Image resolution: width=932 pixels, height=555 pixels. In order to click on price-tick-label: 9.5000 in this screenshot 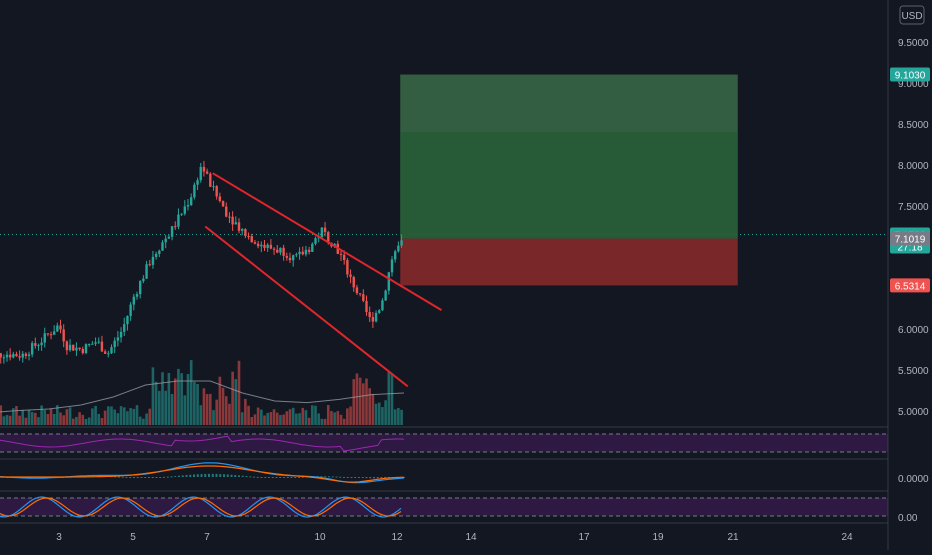, I will do `click(913, 43)`.